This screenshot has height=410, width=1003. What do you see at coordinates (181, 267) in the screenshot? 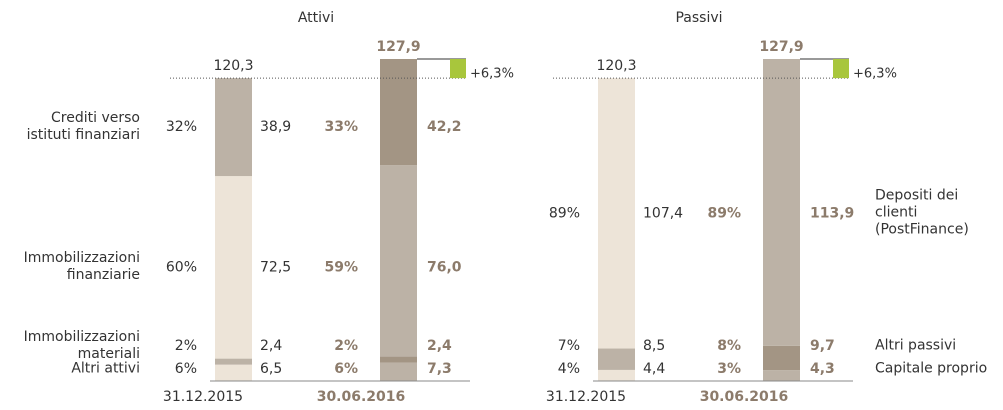
I see `share-label: 60%` at bounding box center [181, 267].